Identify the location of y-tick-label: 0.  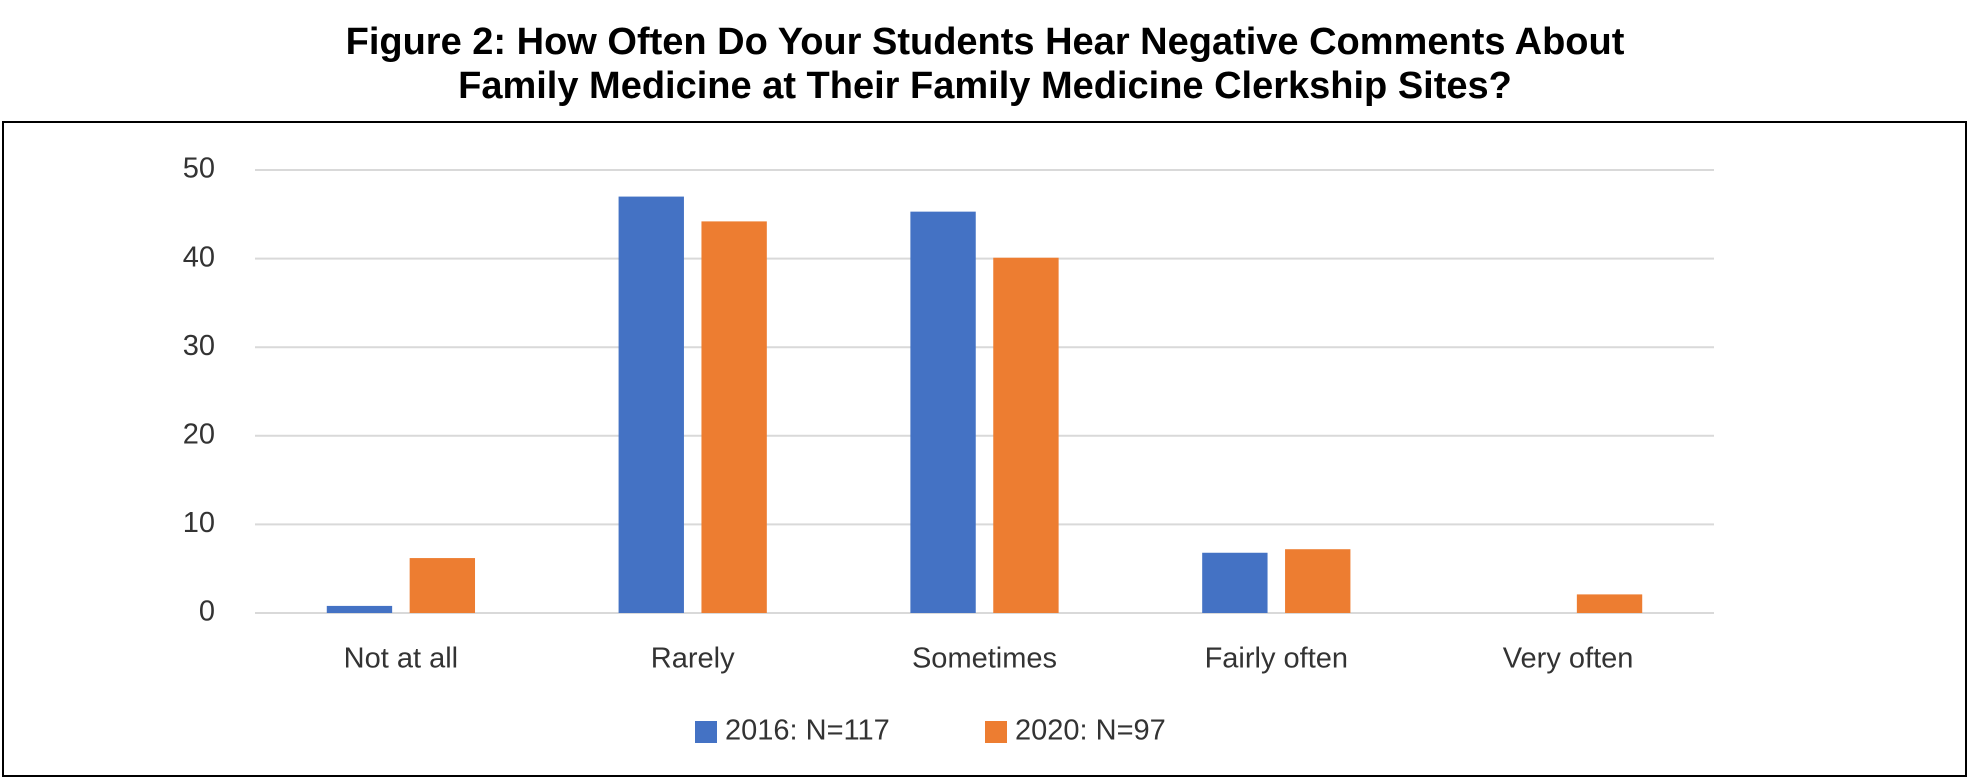
(207, 612).